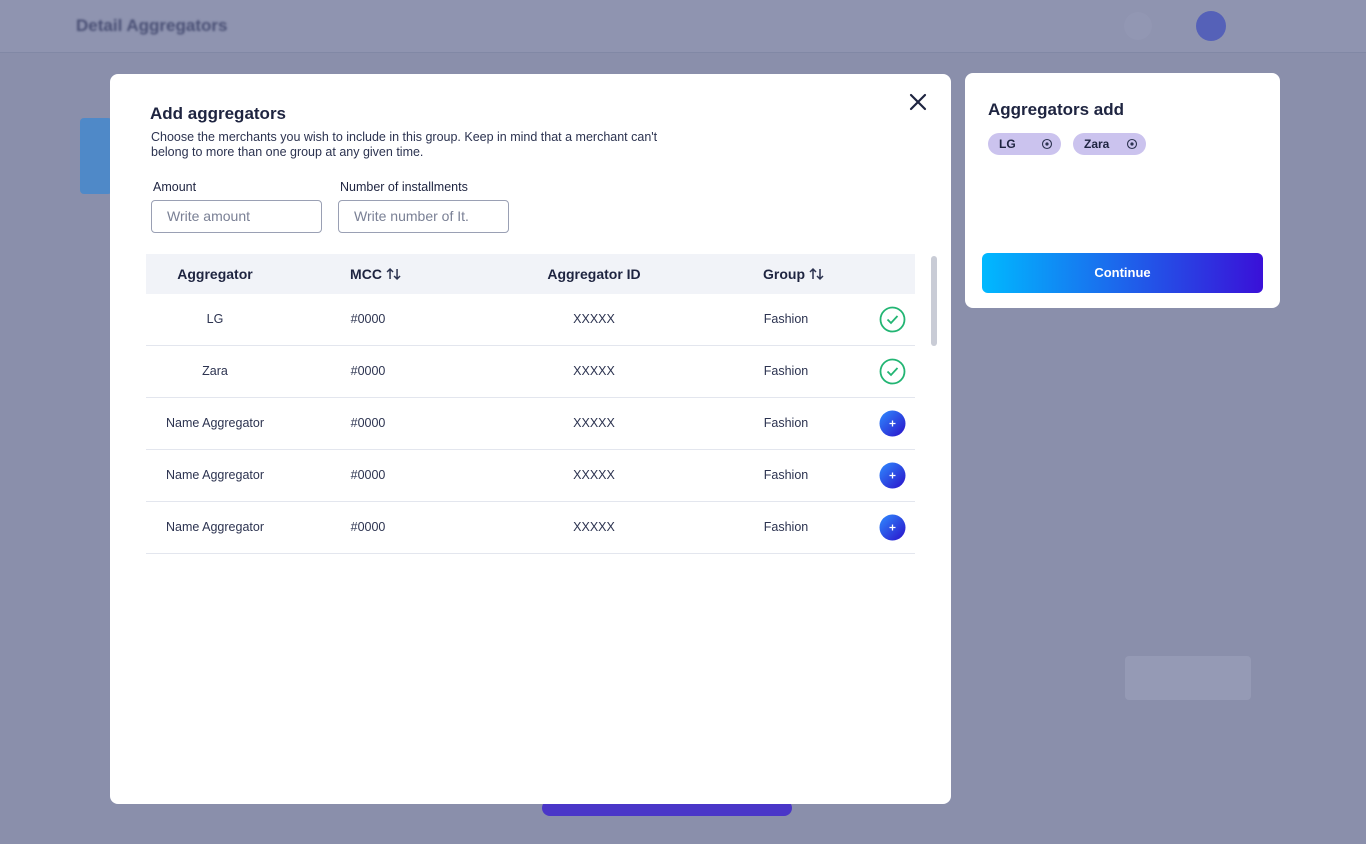  I want to click on field-label: Amount, so click(175, 187).